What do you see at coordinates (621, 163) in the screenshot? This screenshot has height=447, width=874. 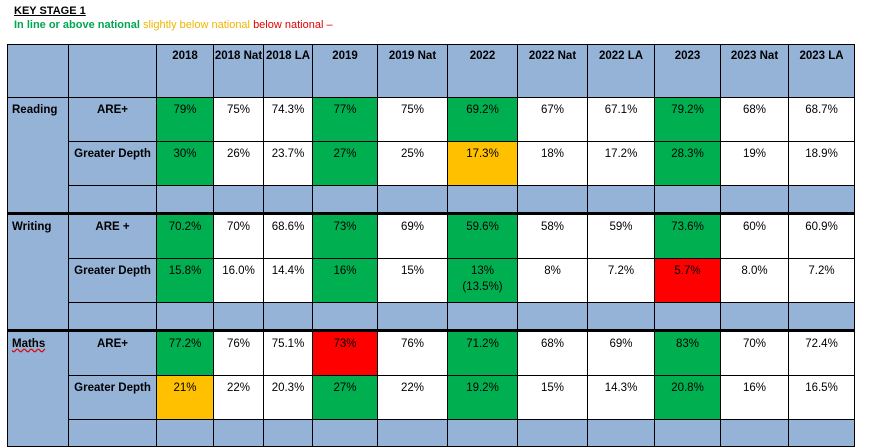 I see `data-cell: 17.2%` at bounding box center [621, 163].